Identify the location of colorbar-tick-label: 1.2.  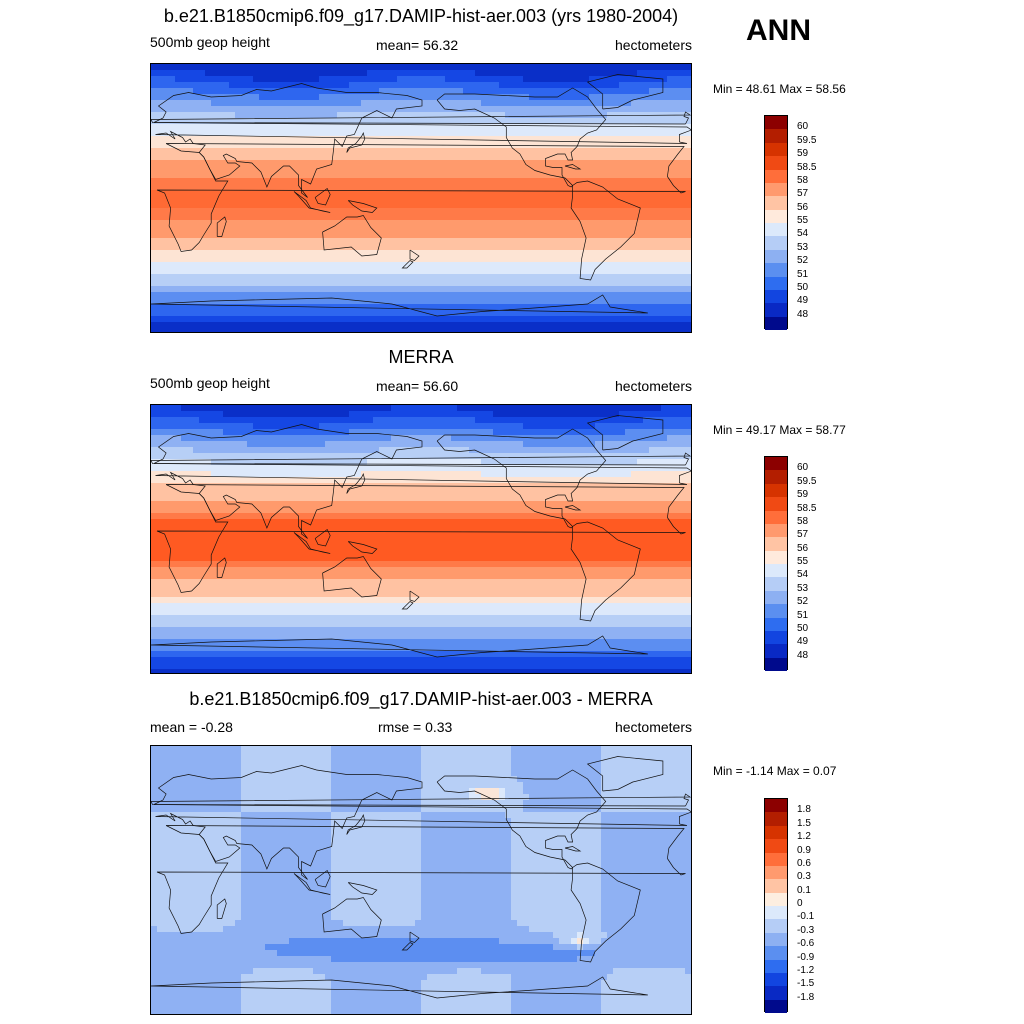
(804, 837).